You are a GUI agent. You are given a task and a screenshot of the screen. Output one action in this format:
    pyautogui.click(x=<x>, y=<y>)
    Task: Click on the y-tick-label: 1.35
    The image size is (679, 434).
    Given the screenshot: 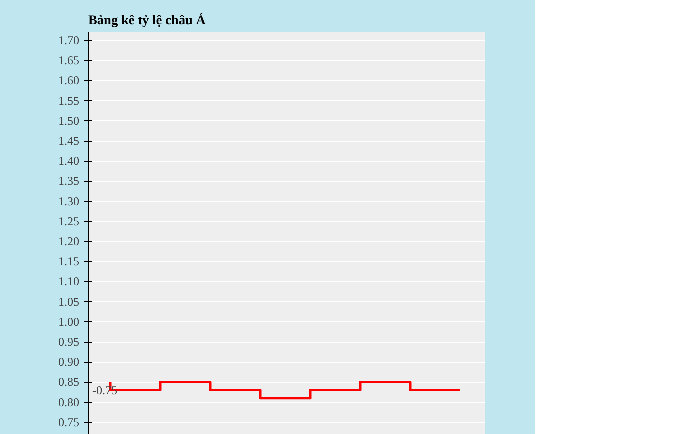 What is the action you would take?
    pyautogui.click(x=69, y=181)
    